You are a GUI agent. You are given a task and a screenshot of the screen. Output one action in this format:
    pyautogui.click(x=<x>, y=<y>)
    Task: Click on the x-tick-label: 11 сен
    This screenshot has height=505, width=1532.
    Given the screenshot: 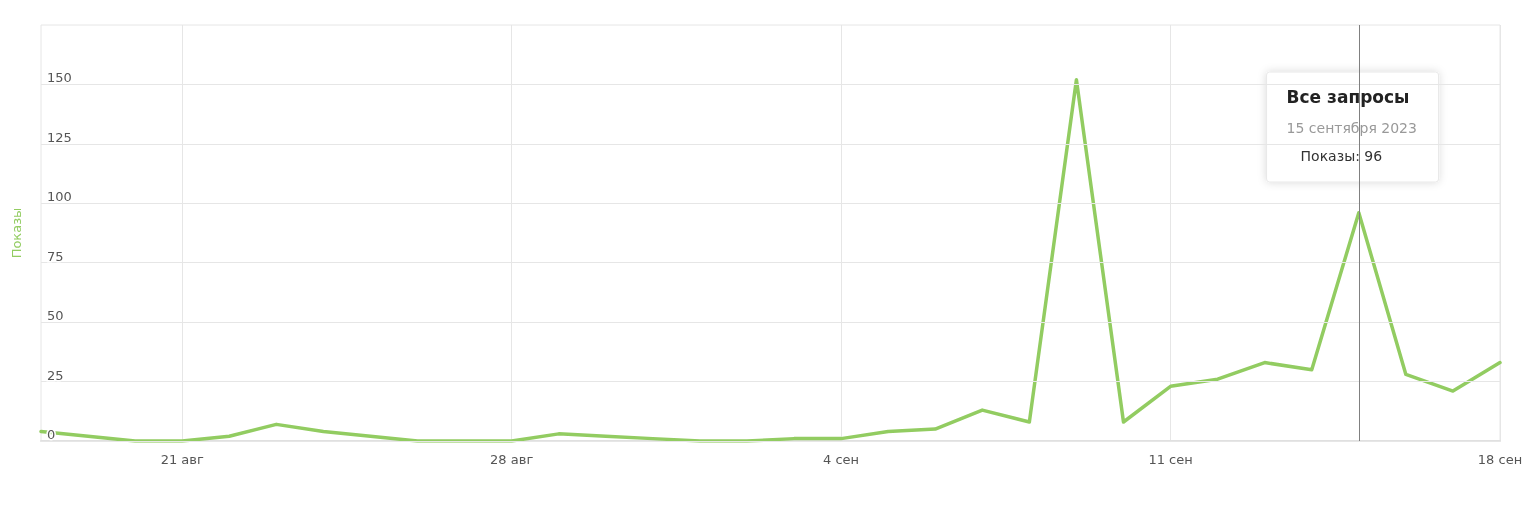 What is the action you would take?
    pyautogui.click(x=1170, y=459)
    